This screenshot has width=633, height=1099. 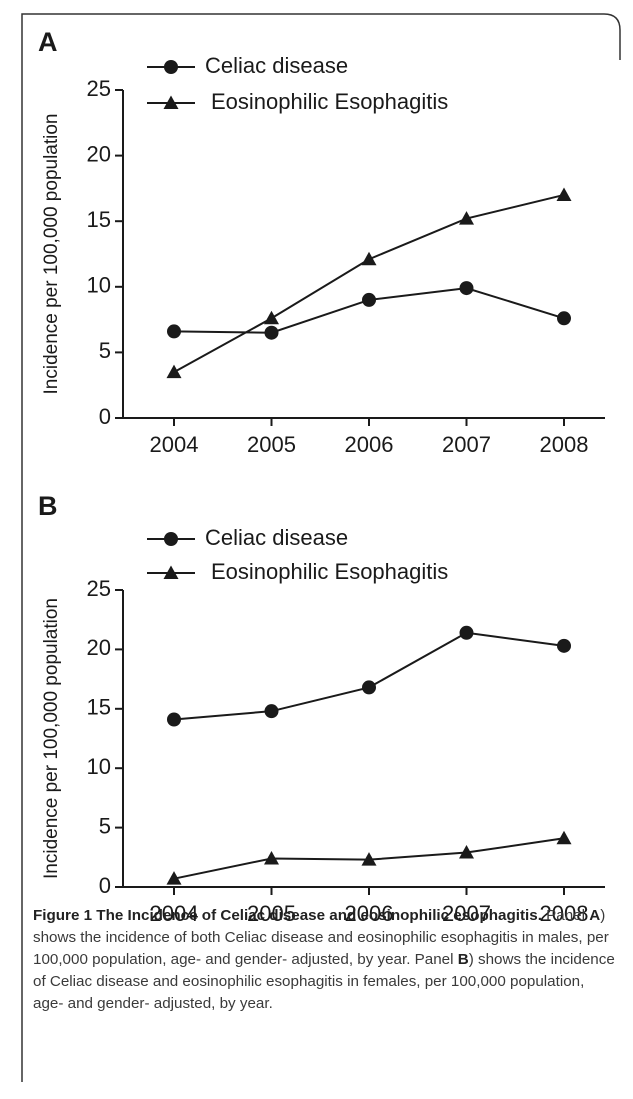 I want to click on caption-panel: A, so click(x=595, y=915).